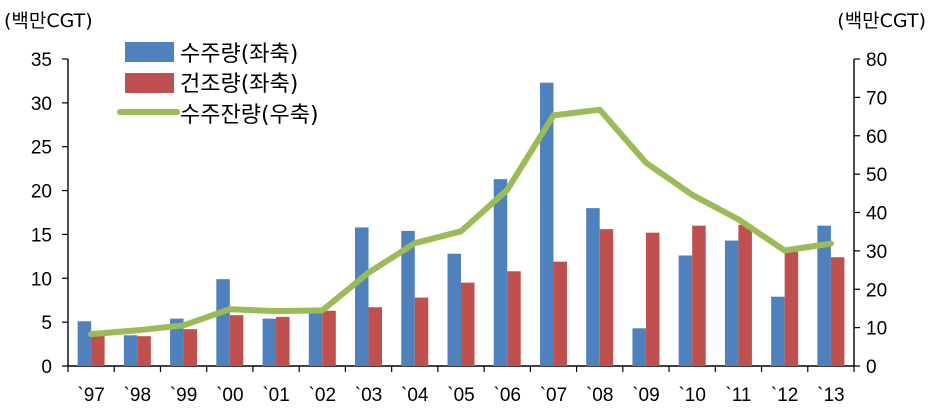  What do you see at coordinates (41, 235) in the screenshot?
I see `left-tick-label: 15` at bounding box center [41, 235].